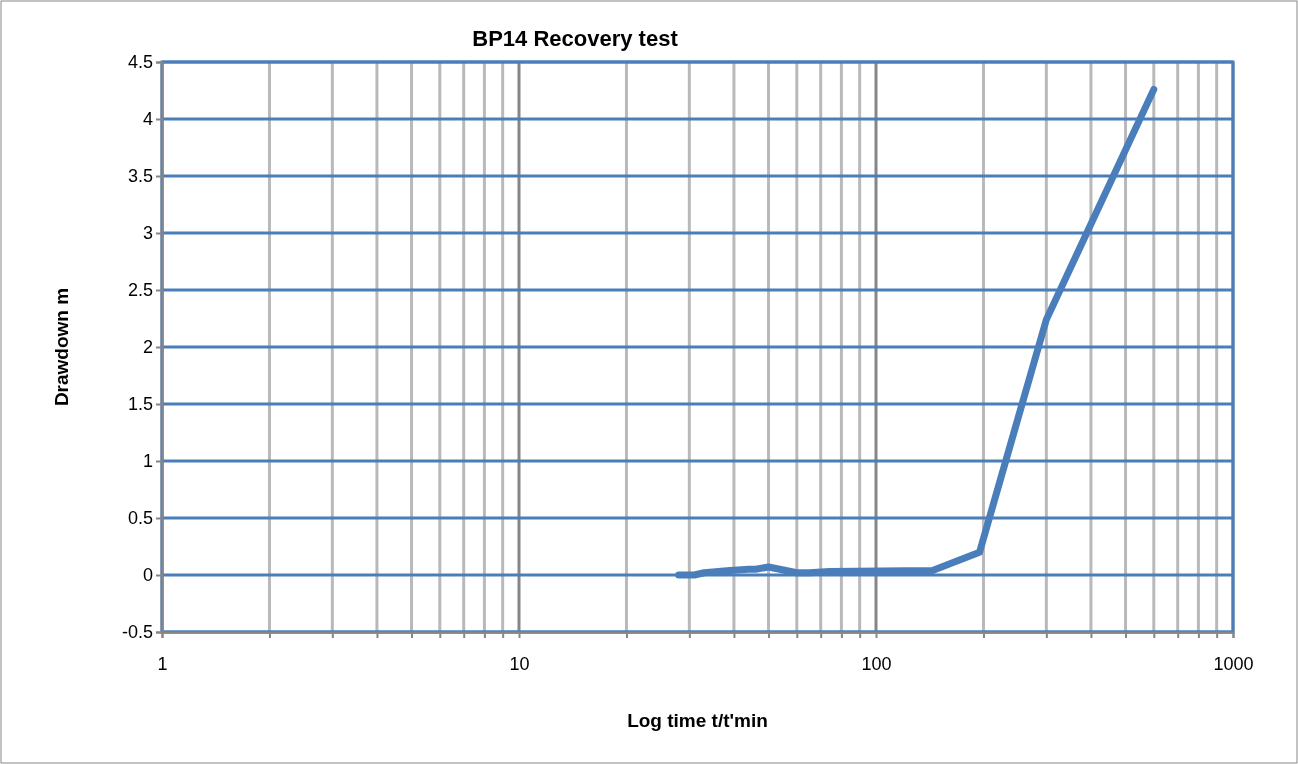  What do you see at coordinates (140, 518) in the screenshot?
I see `y-tick-label: 0.5` at bounding box center [140, 518].